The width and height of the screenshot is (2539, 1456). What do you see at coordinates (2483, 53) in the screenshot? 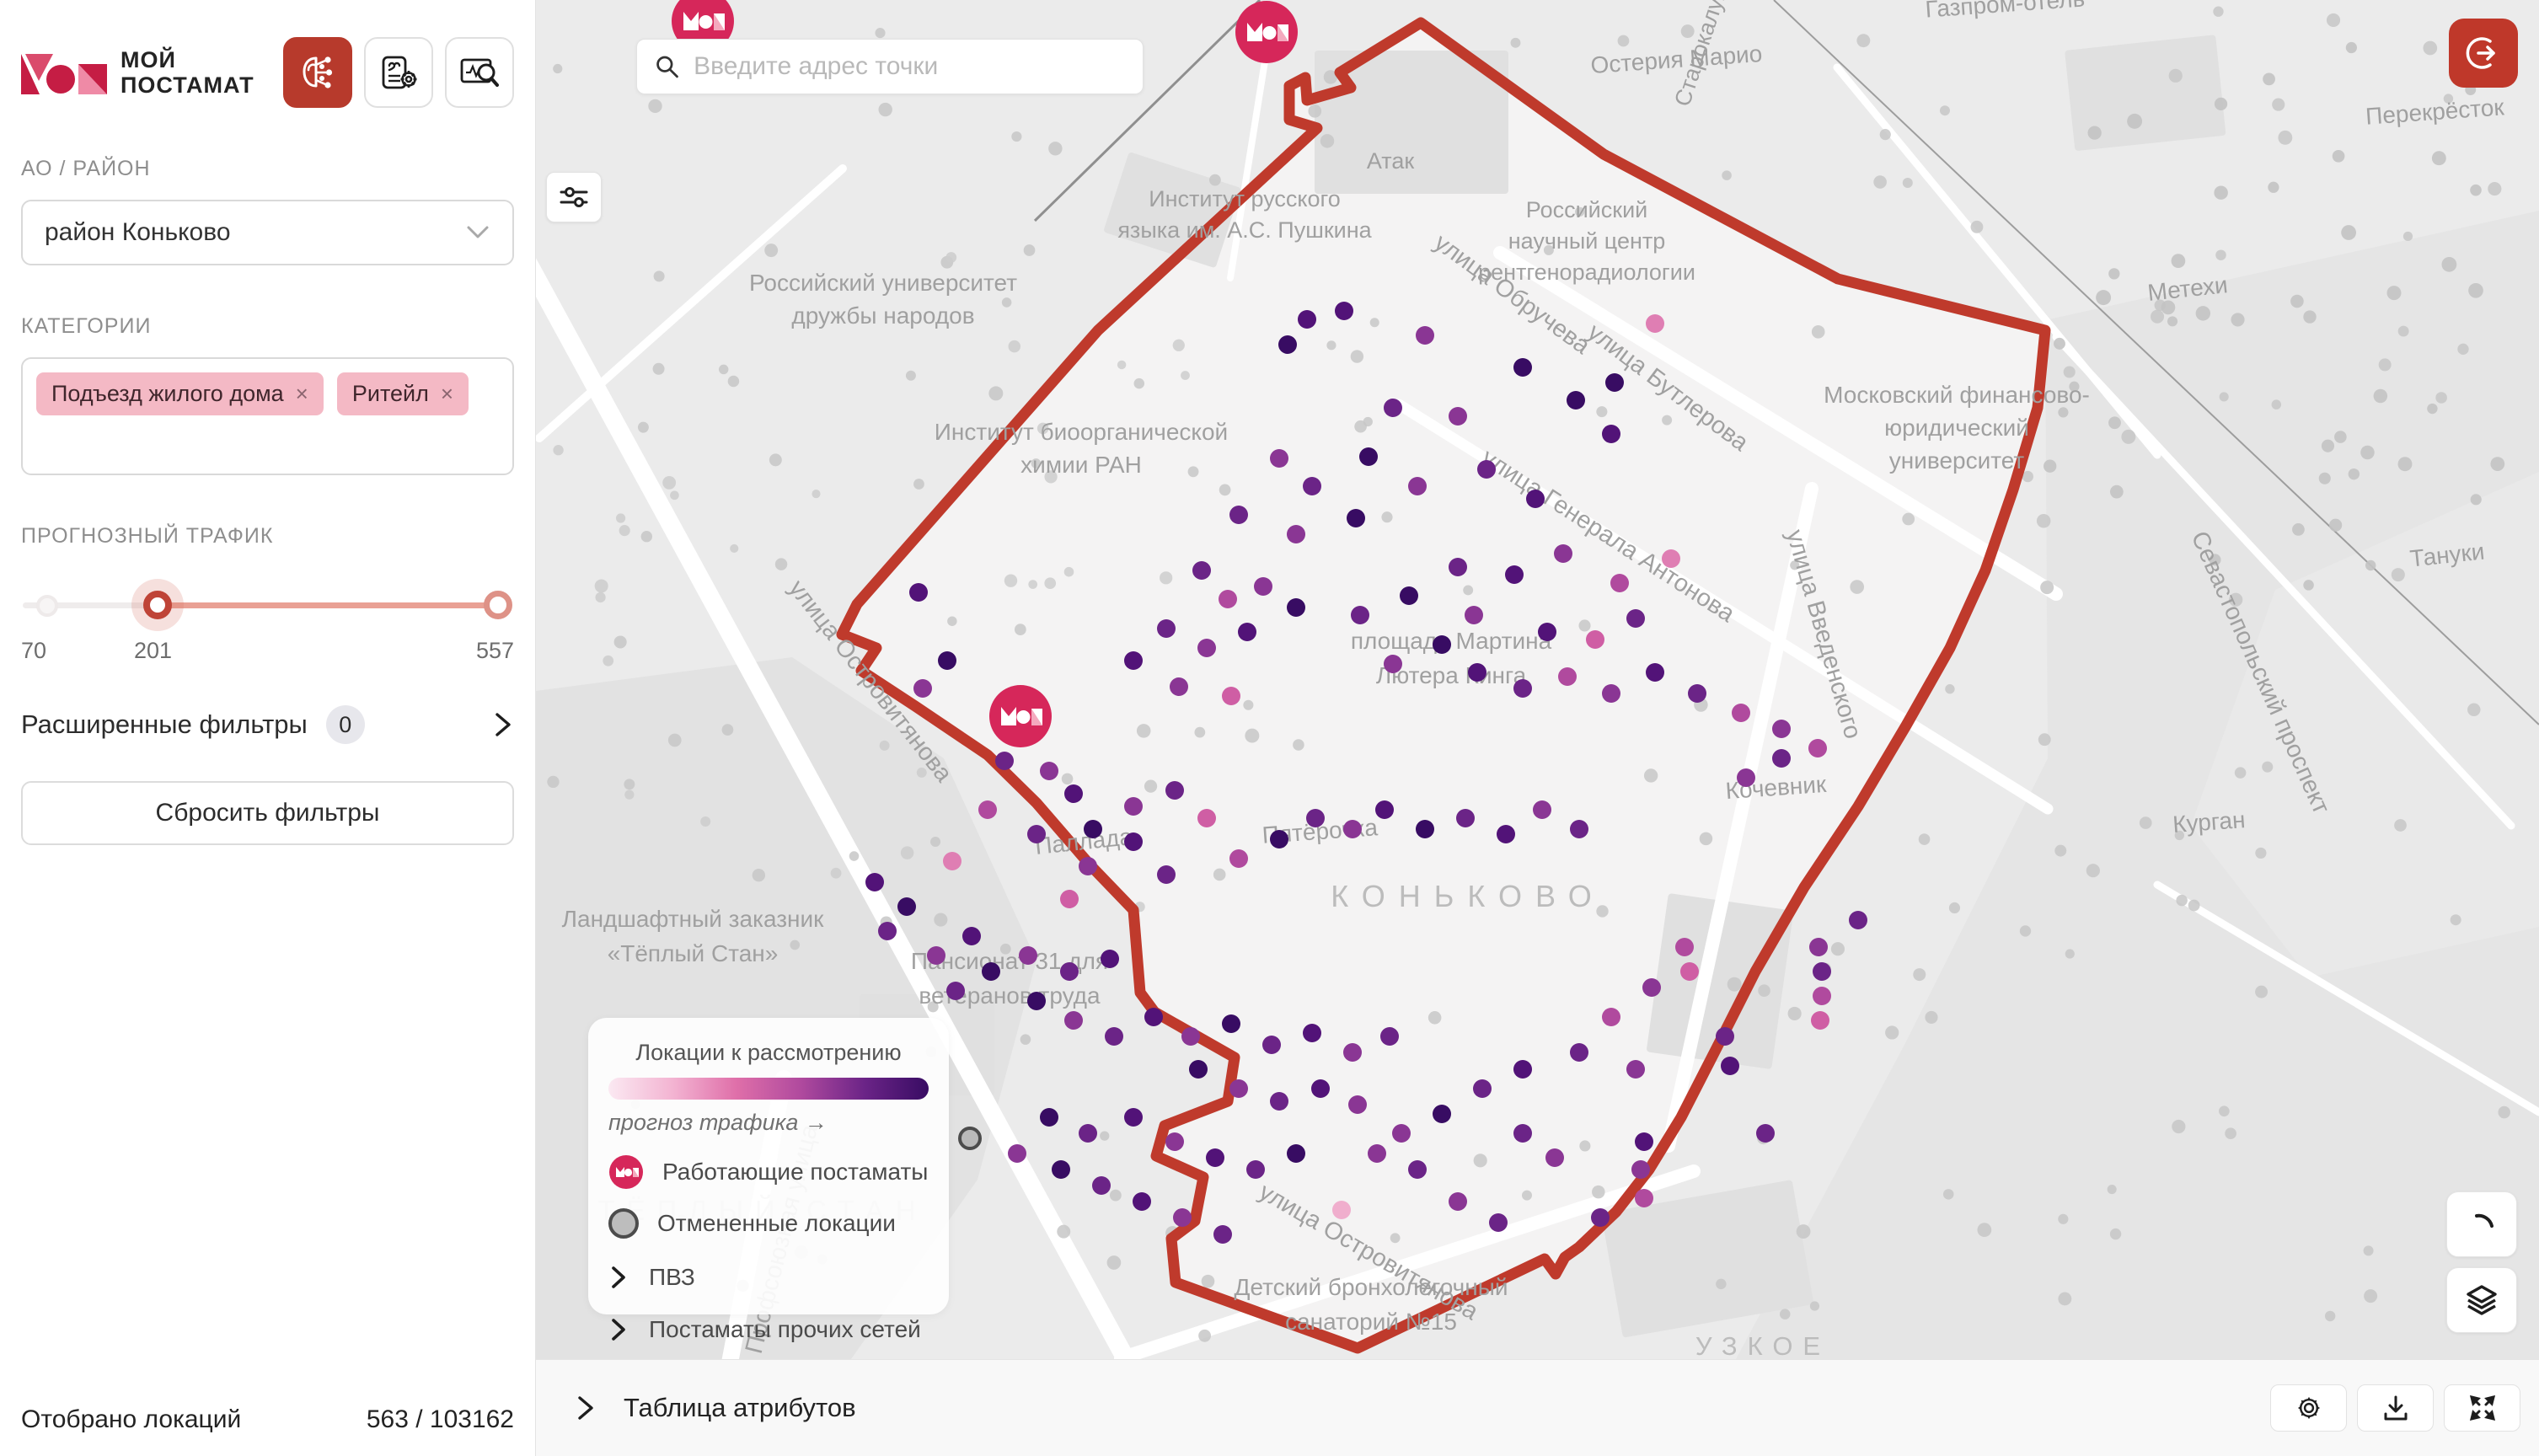
I see `logout-button` at bounding box center [2483, 53].